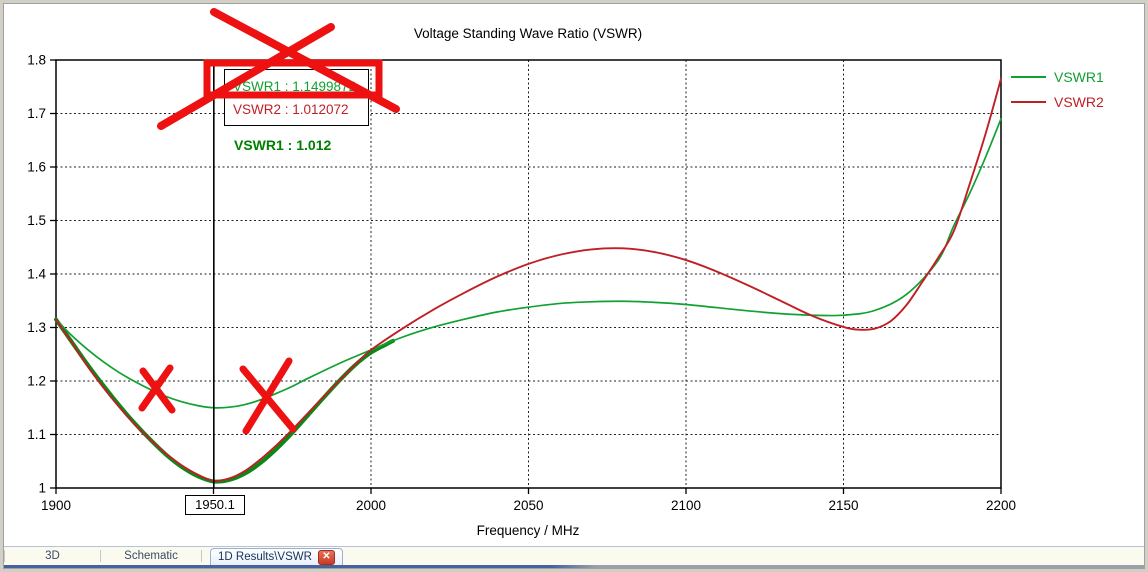  Describe the element at coordinates (42, 488) in the screenshot. I see `y-tick-label: 1` at that location.